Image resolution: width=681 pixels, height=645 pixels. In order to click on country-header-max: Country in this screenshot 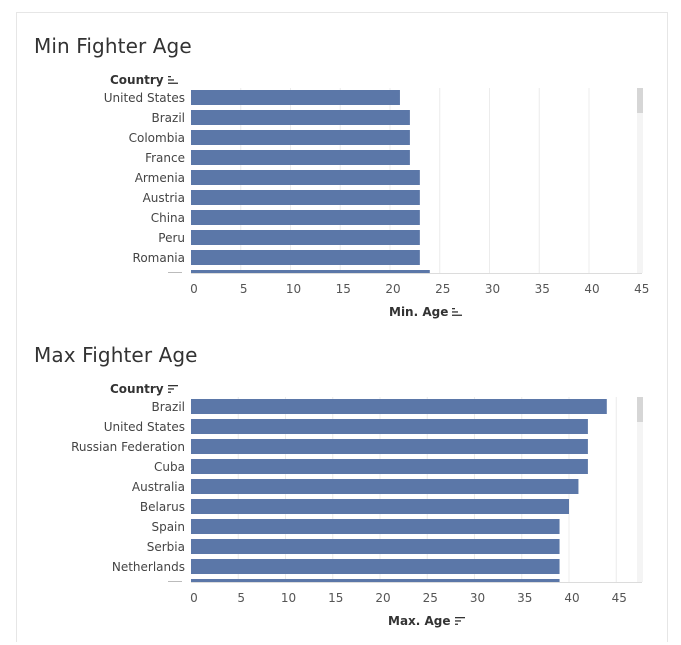, I will do `click(144, 389)`.